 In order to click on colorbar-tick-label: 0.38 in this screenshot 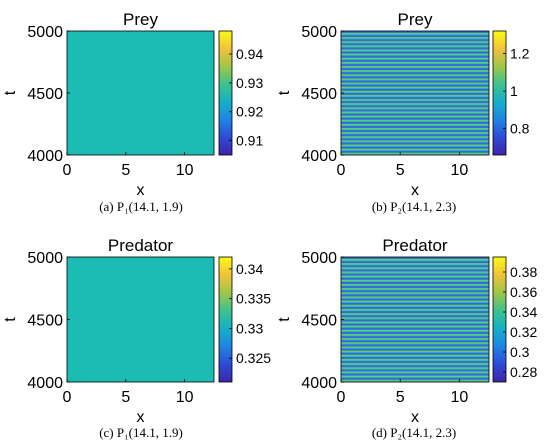, I will do `click(523, 272)`.